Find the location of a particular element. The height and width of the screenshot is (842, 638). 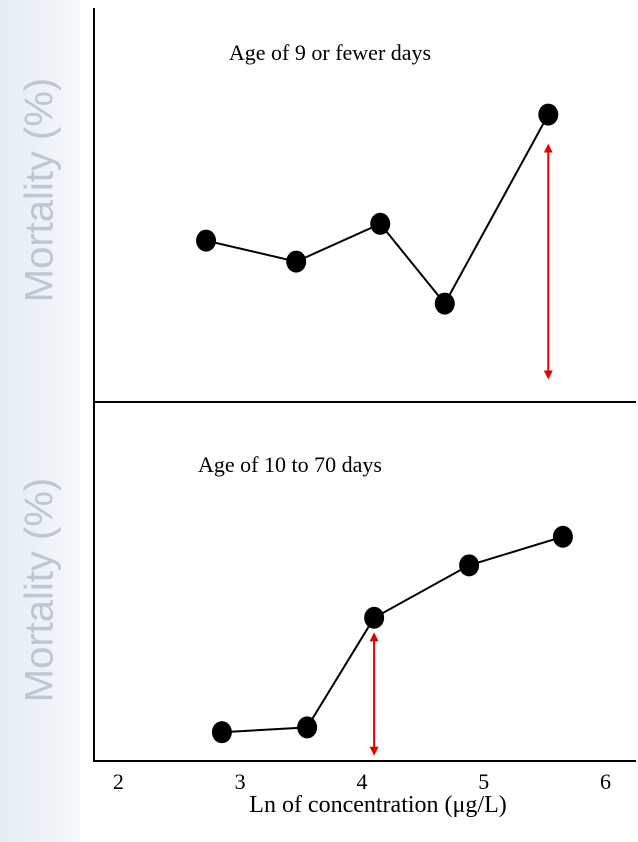

x-tick-label: 4 is located at coordinates (361, 781).